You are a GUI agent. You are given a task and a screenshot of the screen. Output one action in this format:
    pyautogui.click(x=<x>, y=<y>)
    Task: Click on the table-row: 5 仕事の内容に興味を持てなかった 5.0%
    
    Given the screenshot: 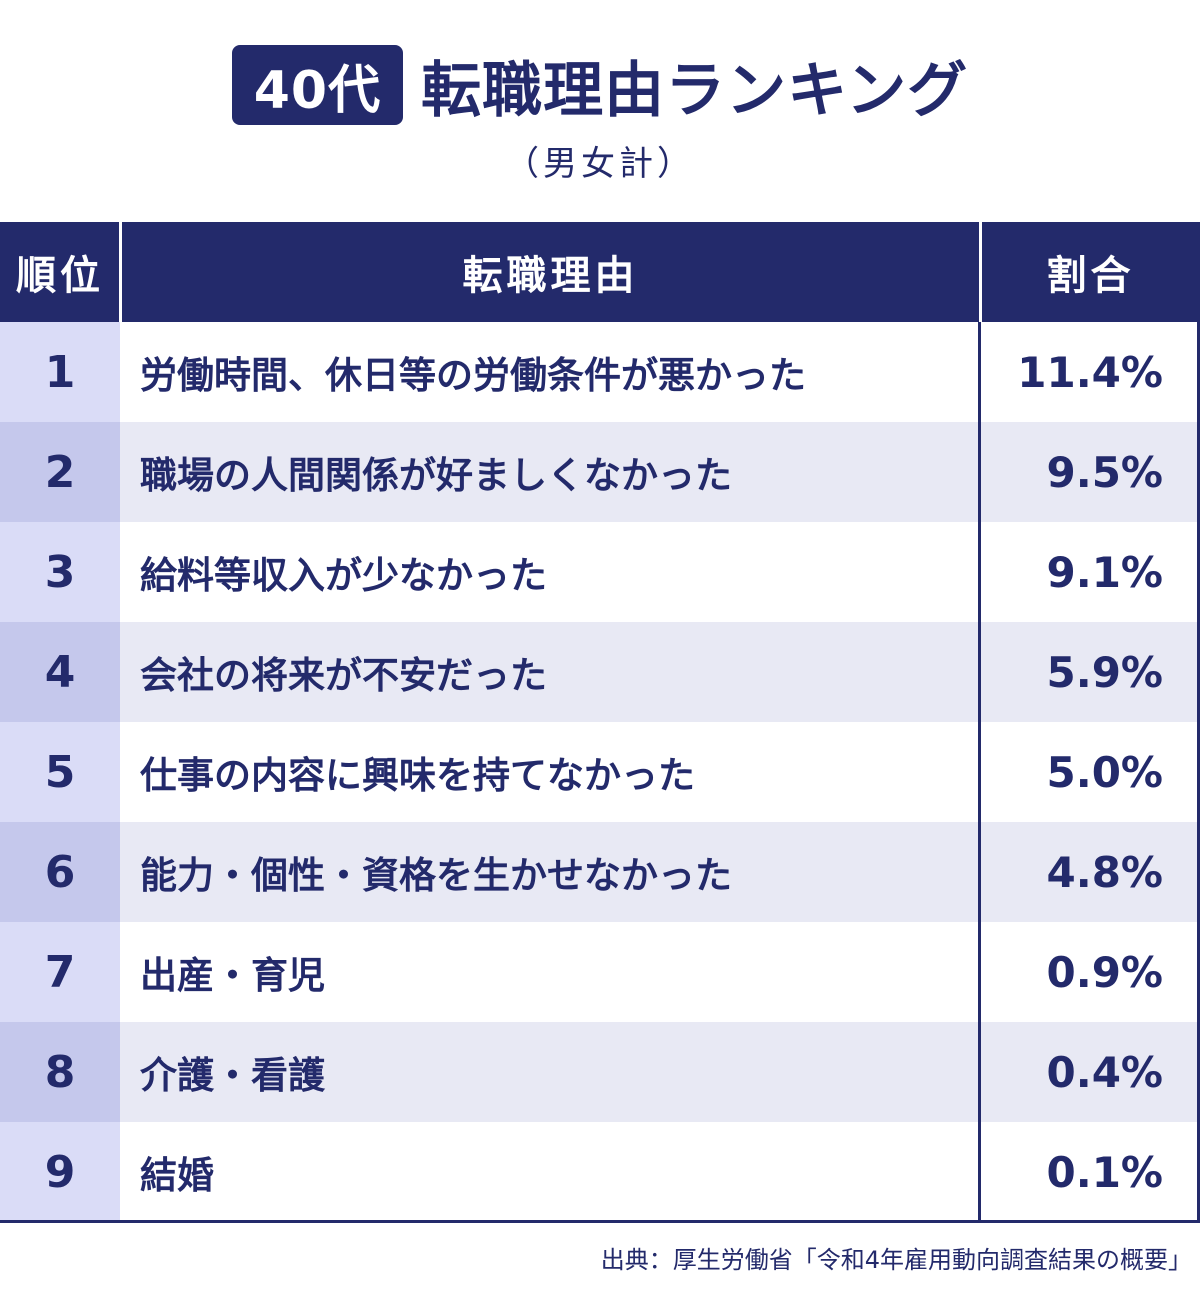 What is the action you would take?
    pyautogui.click(x=600, y=772)
    